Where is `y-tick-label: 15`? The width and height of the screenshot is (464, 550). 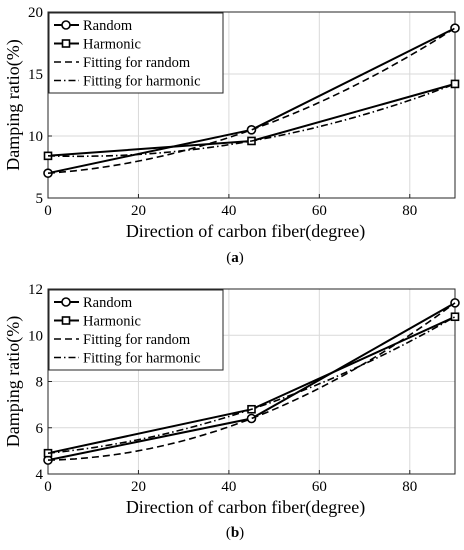 y-tick-label: 15 is located at coordinates (35, 75).